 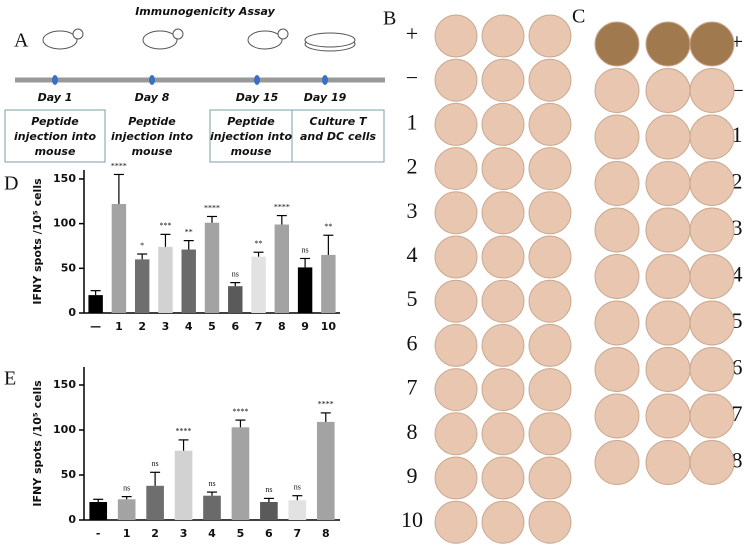 What do you see at coordinates (152, 121) in the screenshot?
I see `step-text: Peptide` at bounding box center [152, 121].